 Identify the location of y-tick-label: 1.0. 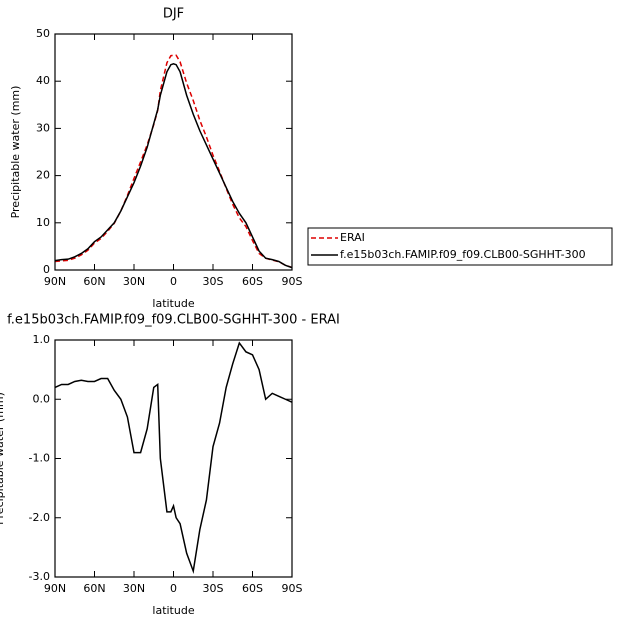
(42, 339).